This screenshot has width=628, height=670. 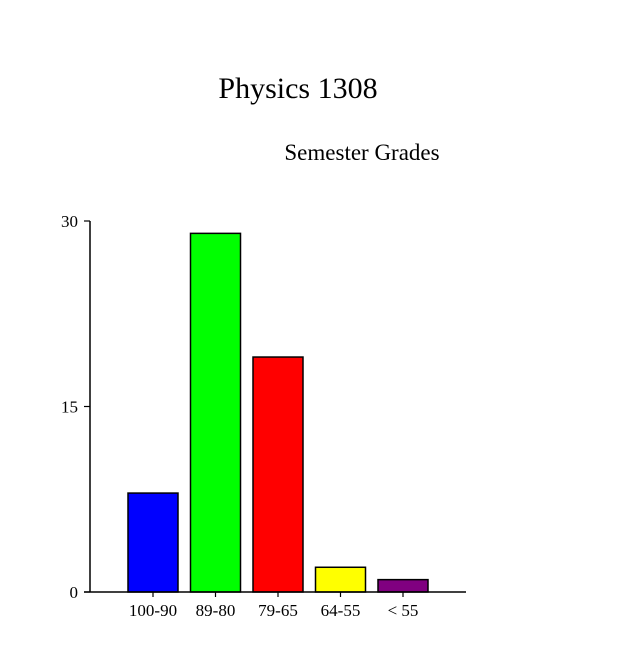 What do you see at coordinates (216, 610) in the screenshot?
I see `x-tick-label: 89-80` at bounding box center [216, 610].